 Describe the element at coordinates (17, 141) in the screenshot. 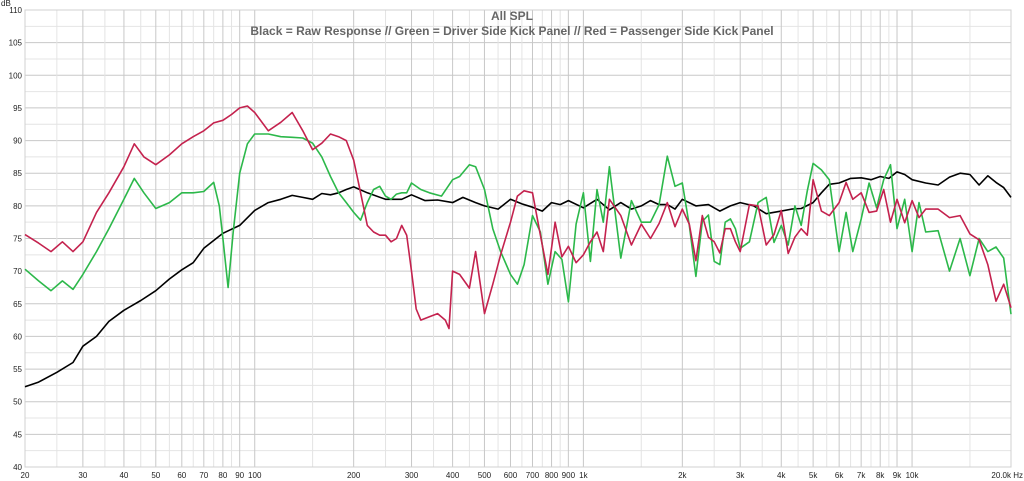

I see `y-tick-label: 90` at that location.